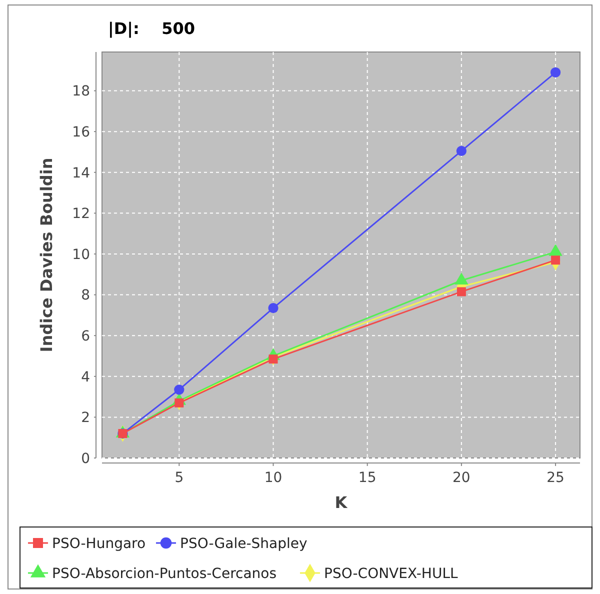 This screenshot has height=594, width=600. What do you see at coordinates (85, 296) in the screenshot?
I see `y-tick-label: 8` at bounding box center [85, 296].